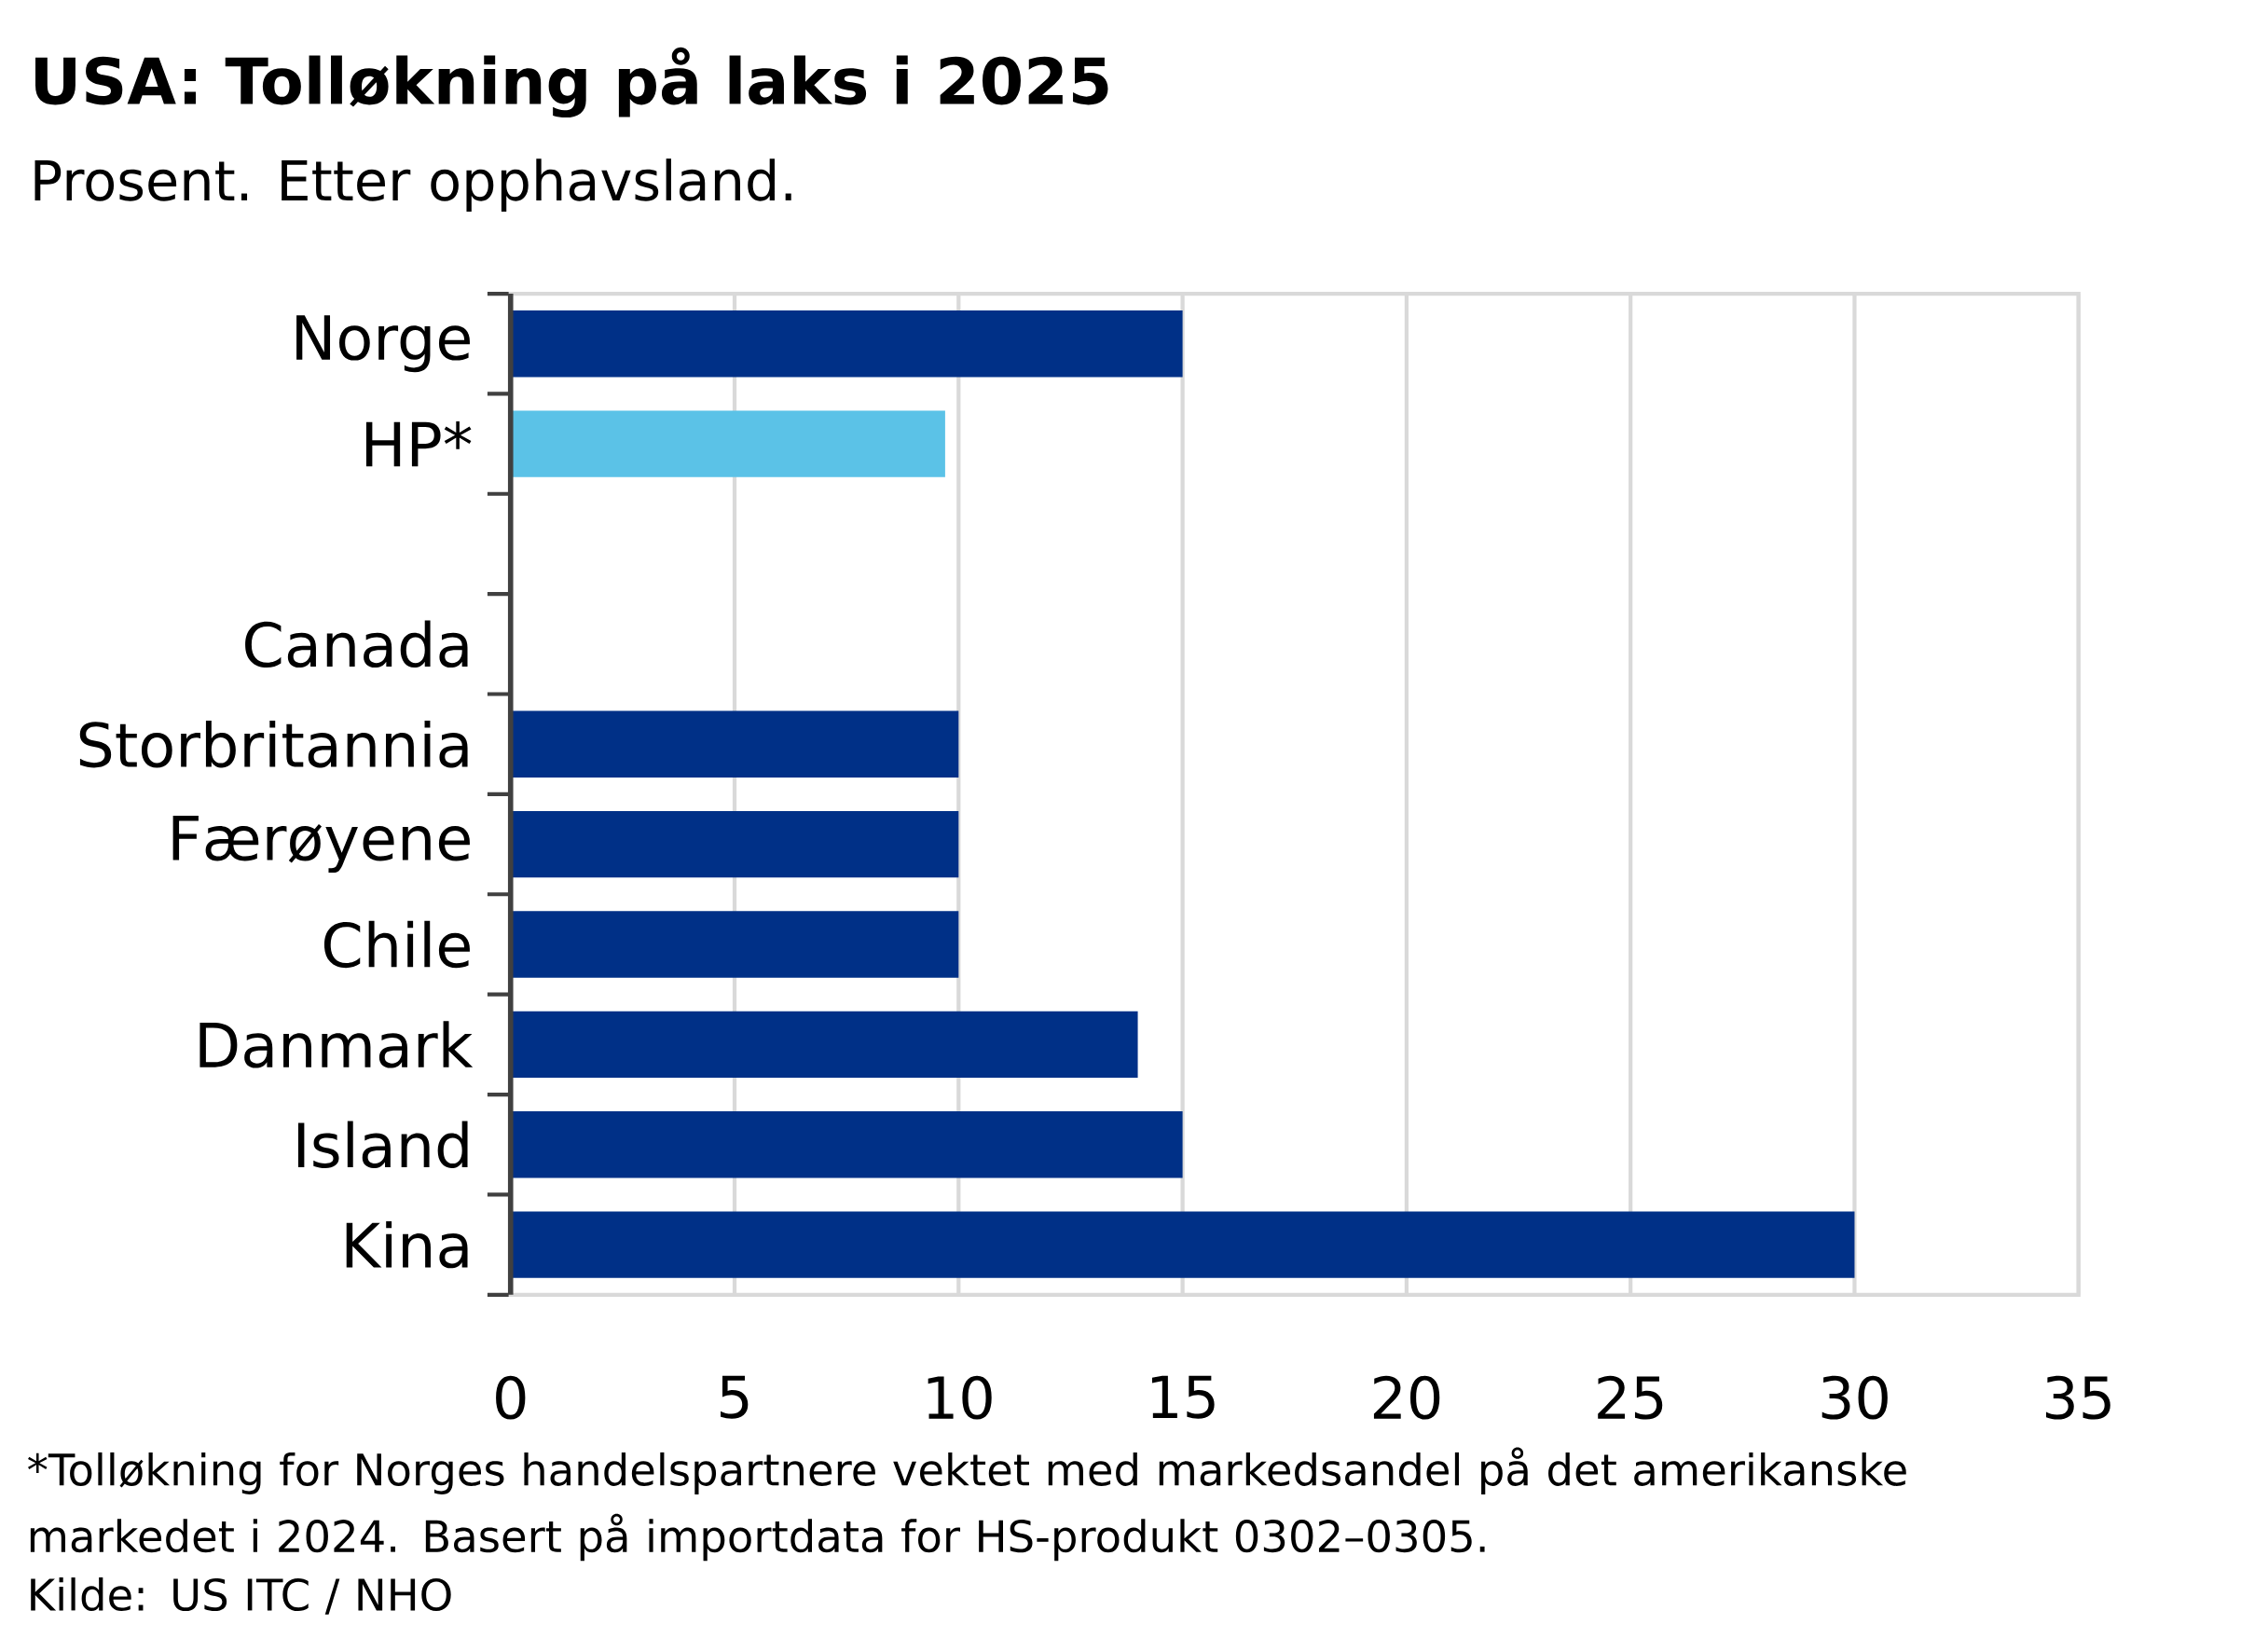  I want to click on x-tick-label: 35, so click(2078, 1398).